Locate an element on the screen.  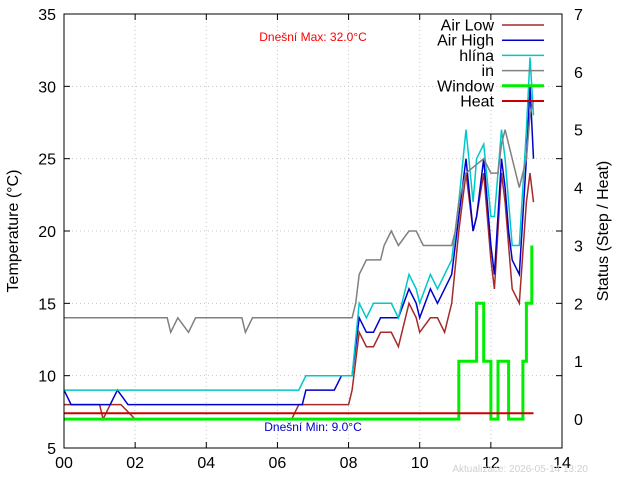
x-tick-label: 12 is located at coordinates (491, 463).